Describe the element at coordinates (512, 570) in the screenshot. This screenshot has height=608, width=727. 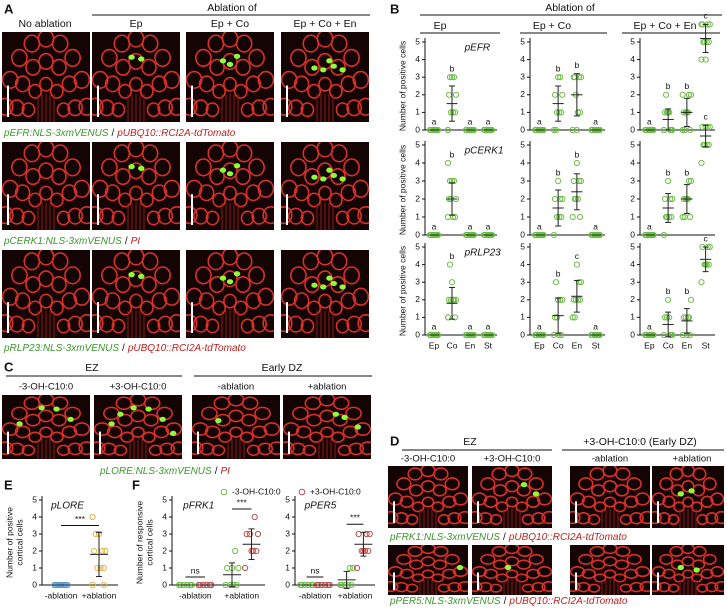
I see `micrograph` at that location.